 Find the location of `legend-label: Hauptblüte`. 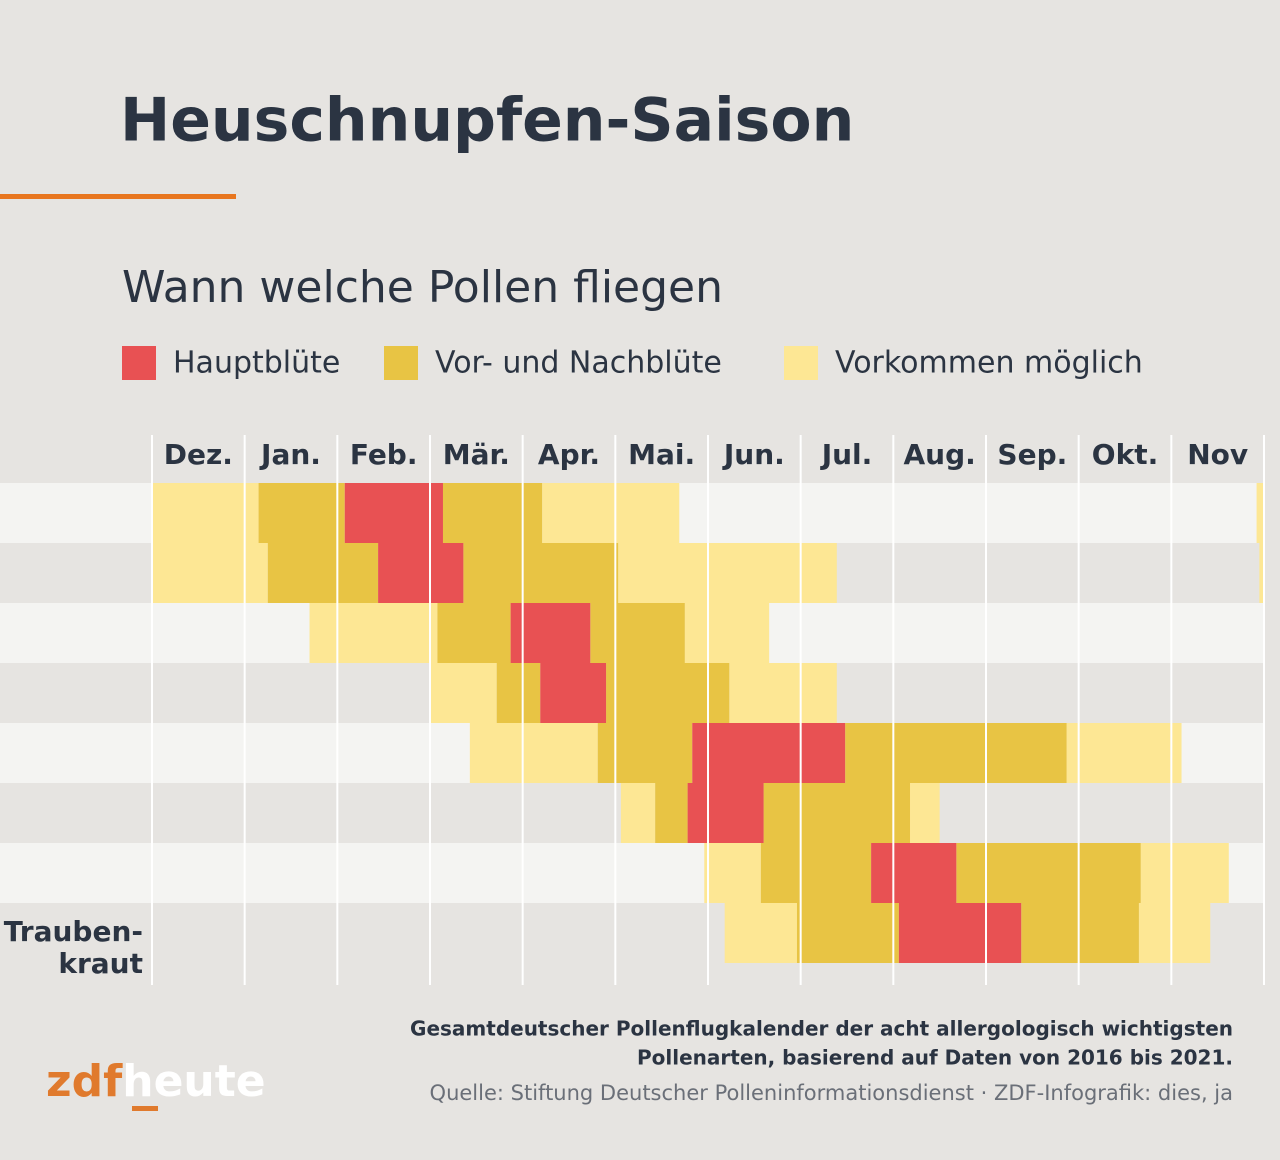

legend-label: Hauptblüte is located at coordinates (256, 363).